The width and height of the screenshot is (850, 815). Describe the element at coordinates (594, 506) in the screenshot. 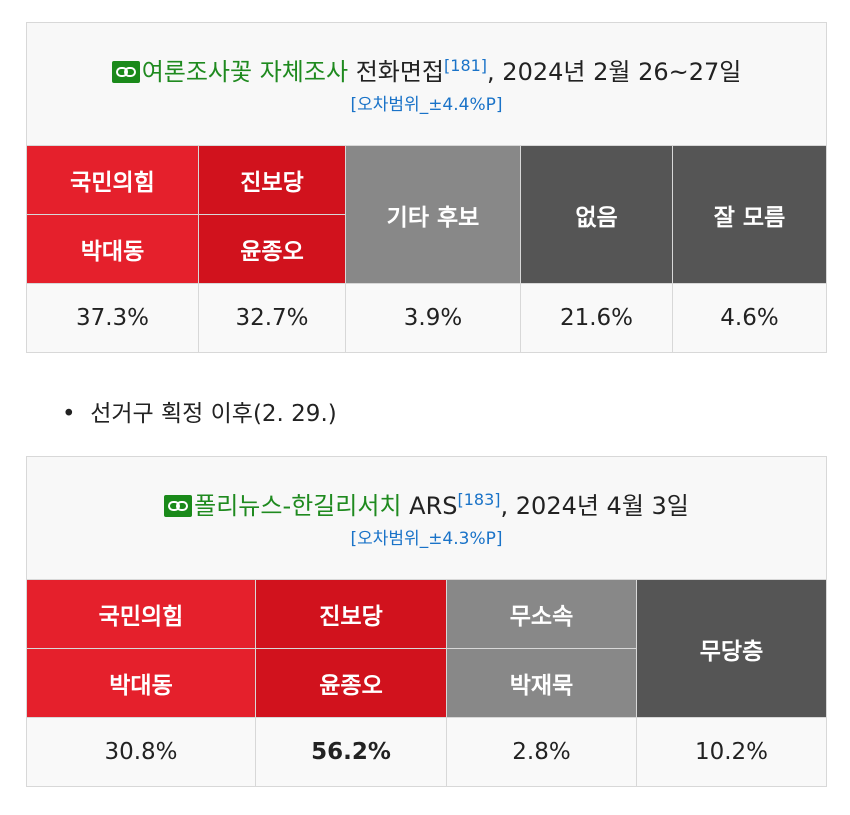

I see `date: , 2024년 4월 3일` at that location.